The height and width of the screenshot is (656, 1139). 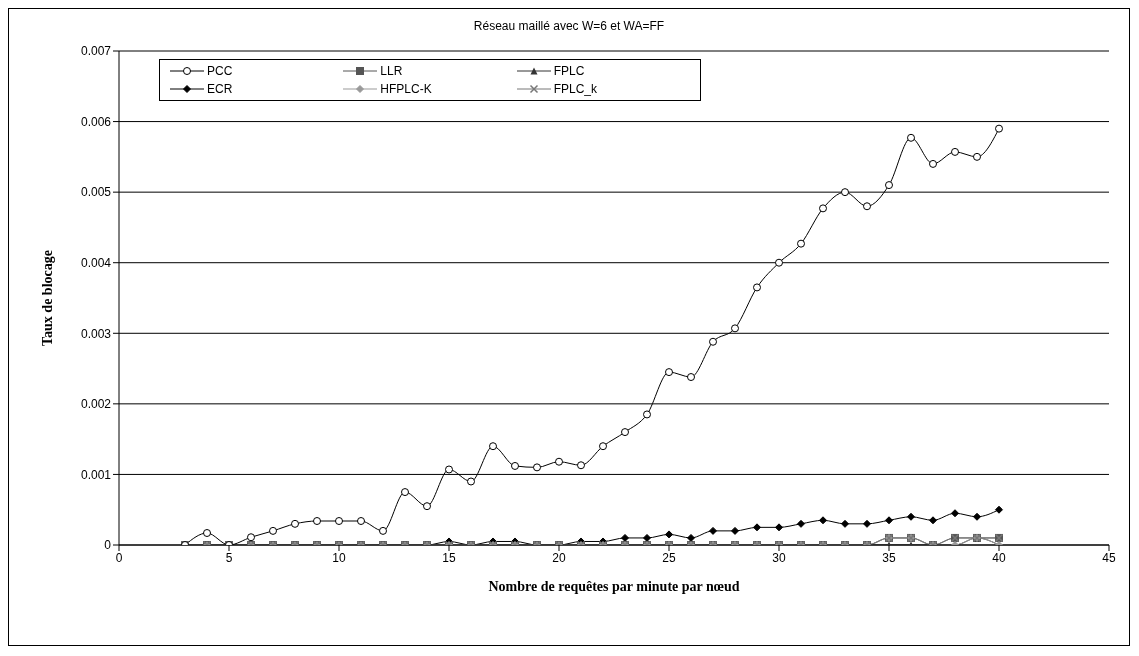 What do you see at coordinates (96, 121) in the screenshot?
I see `y-tick-label: 0.006` at bounding box center [96, 121].